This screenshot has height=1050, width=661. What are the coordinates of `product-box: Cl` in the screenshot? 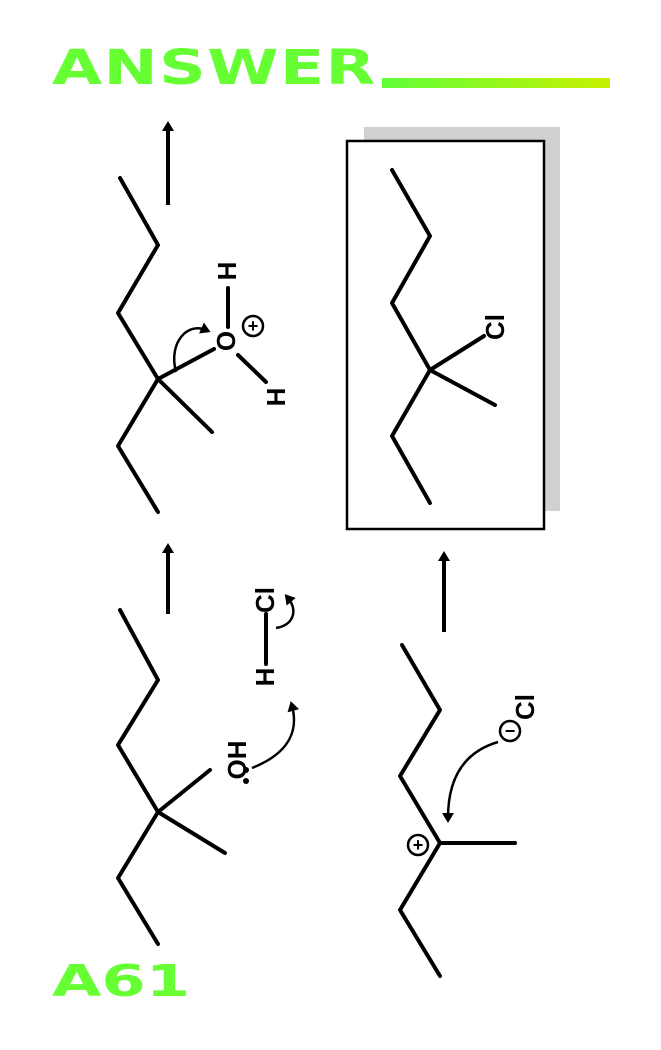 It's located at (452, 329).